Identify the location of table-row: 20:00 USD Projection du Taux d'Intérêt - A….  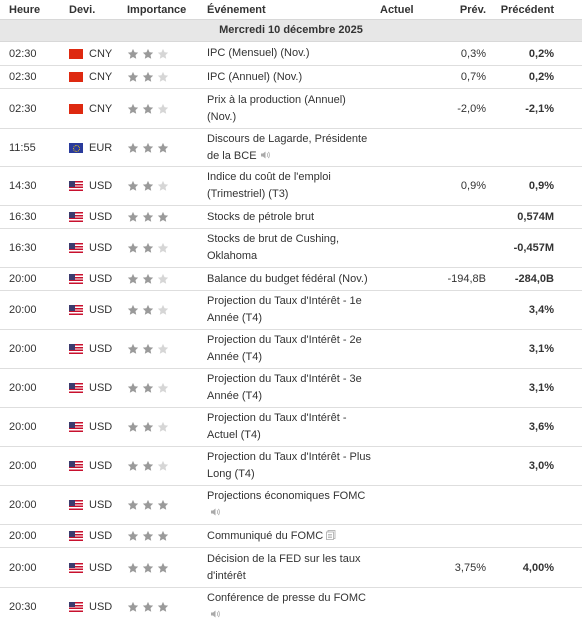
(291, 427).